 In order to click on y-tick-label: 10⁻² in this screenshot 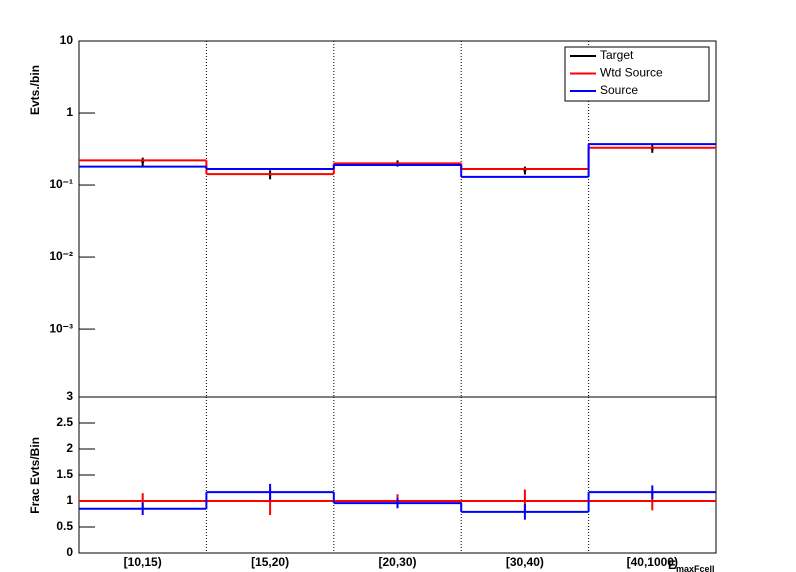, I will do `click(61, 256)`.